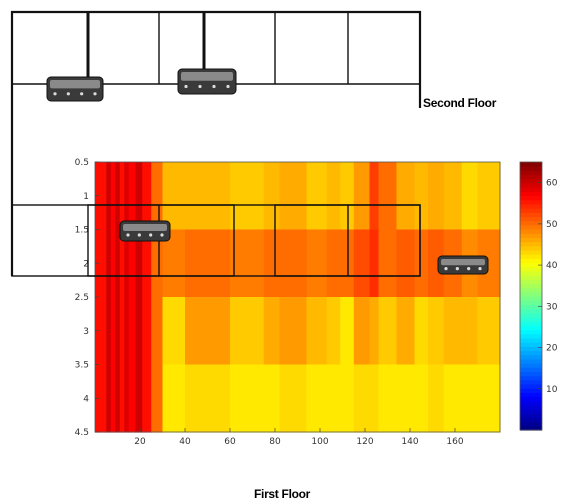 The image size is (562, 502). Describe the element at coordinates (436, 331) in the screenshot. I see `heatmap-cell-r2-c23` at that location.